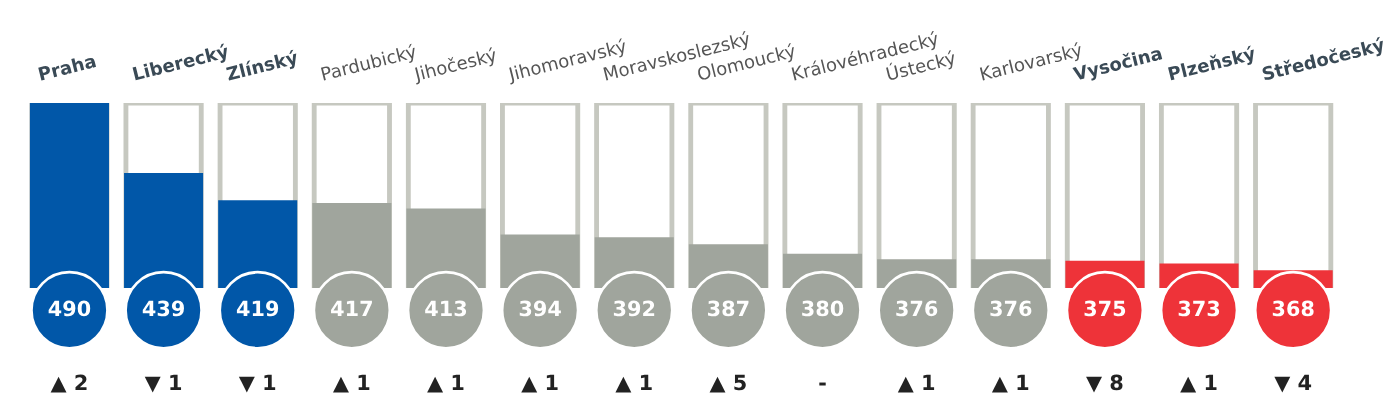  I want to click on data-label: 417, so click(351, 308).